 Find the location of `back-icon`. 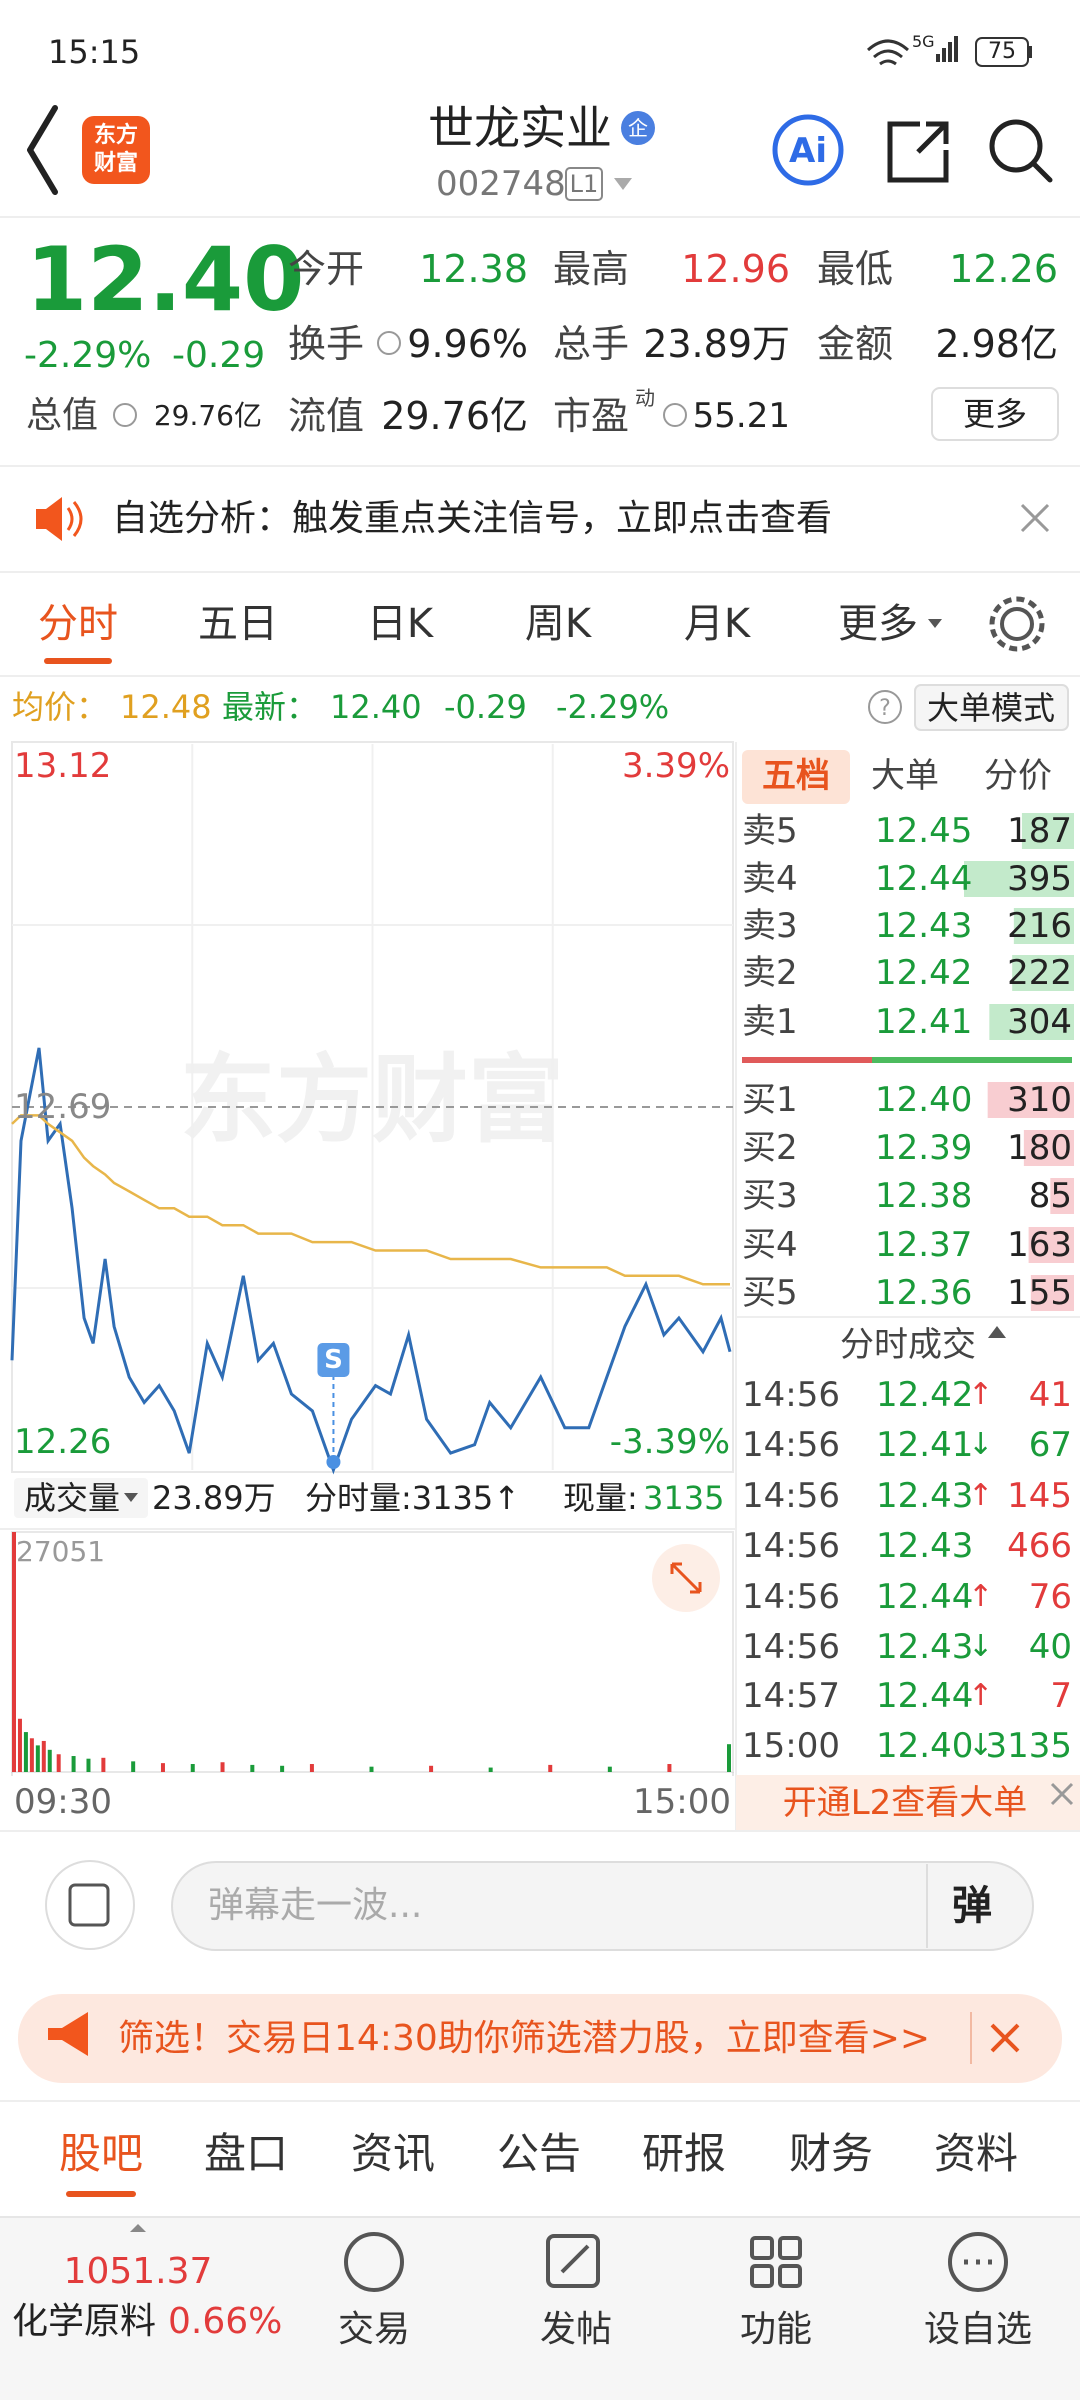

back-icon is located at coordinates (42, 150).